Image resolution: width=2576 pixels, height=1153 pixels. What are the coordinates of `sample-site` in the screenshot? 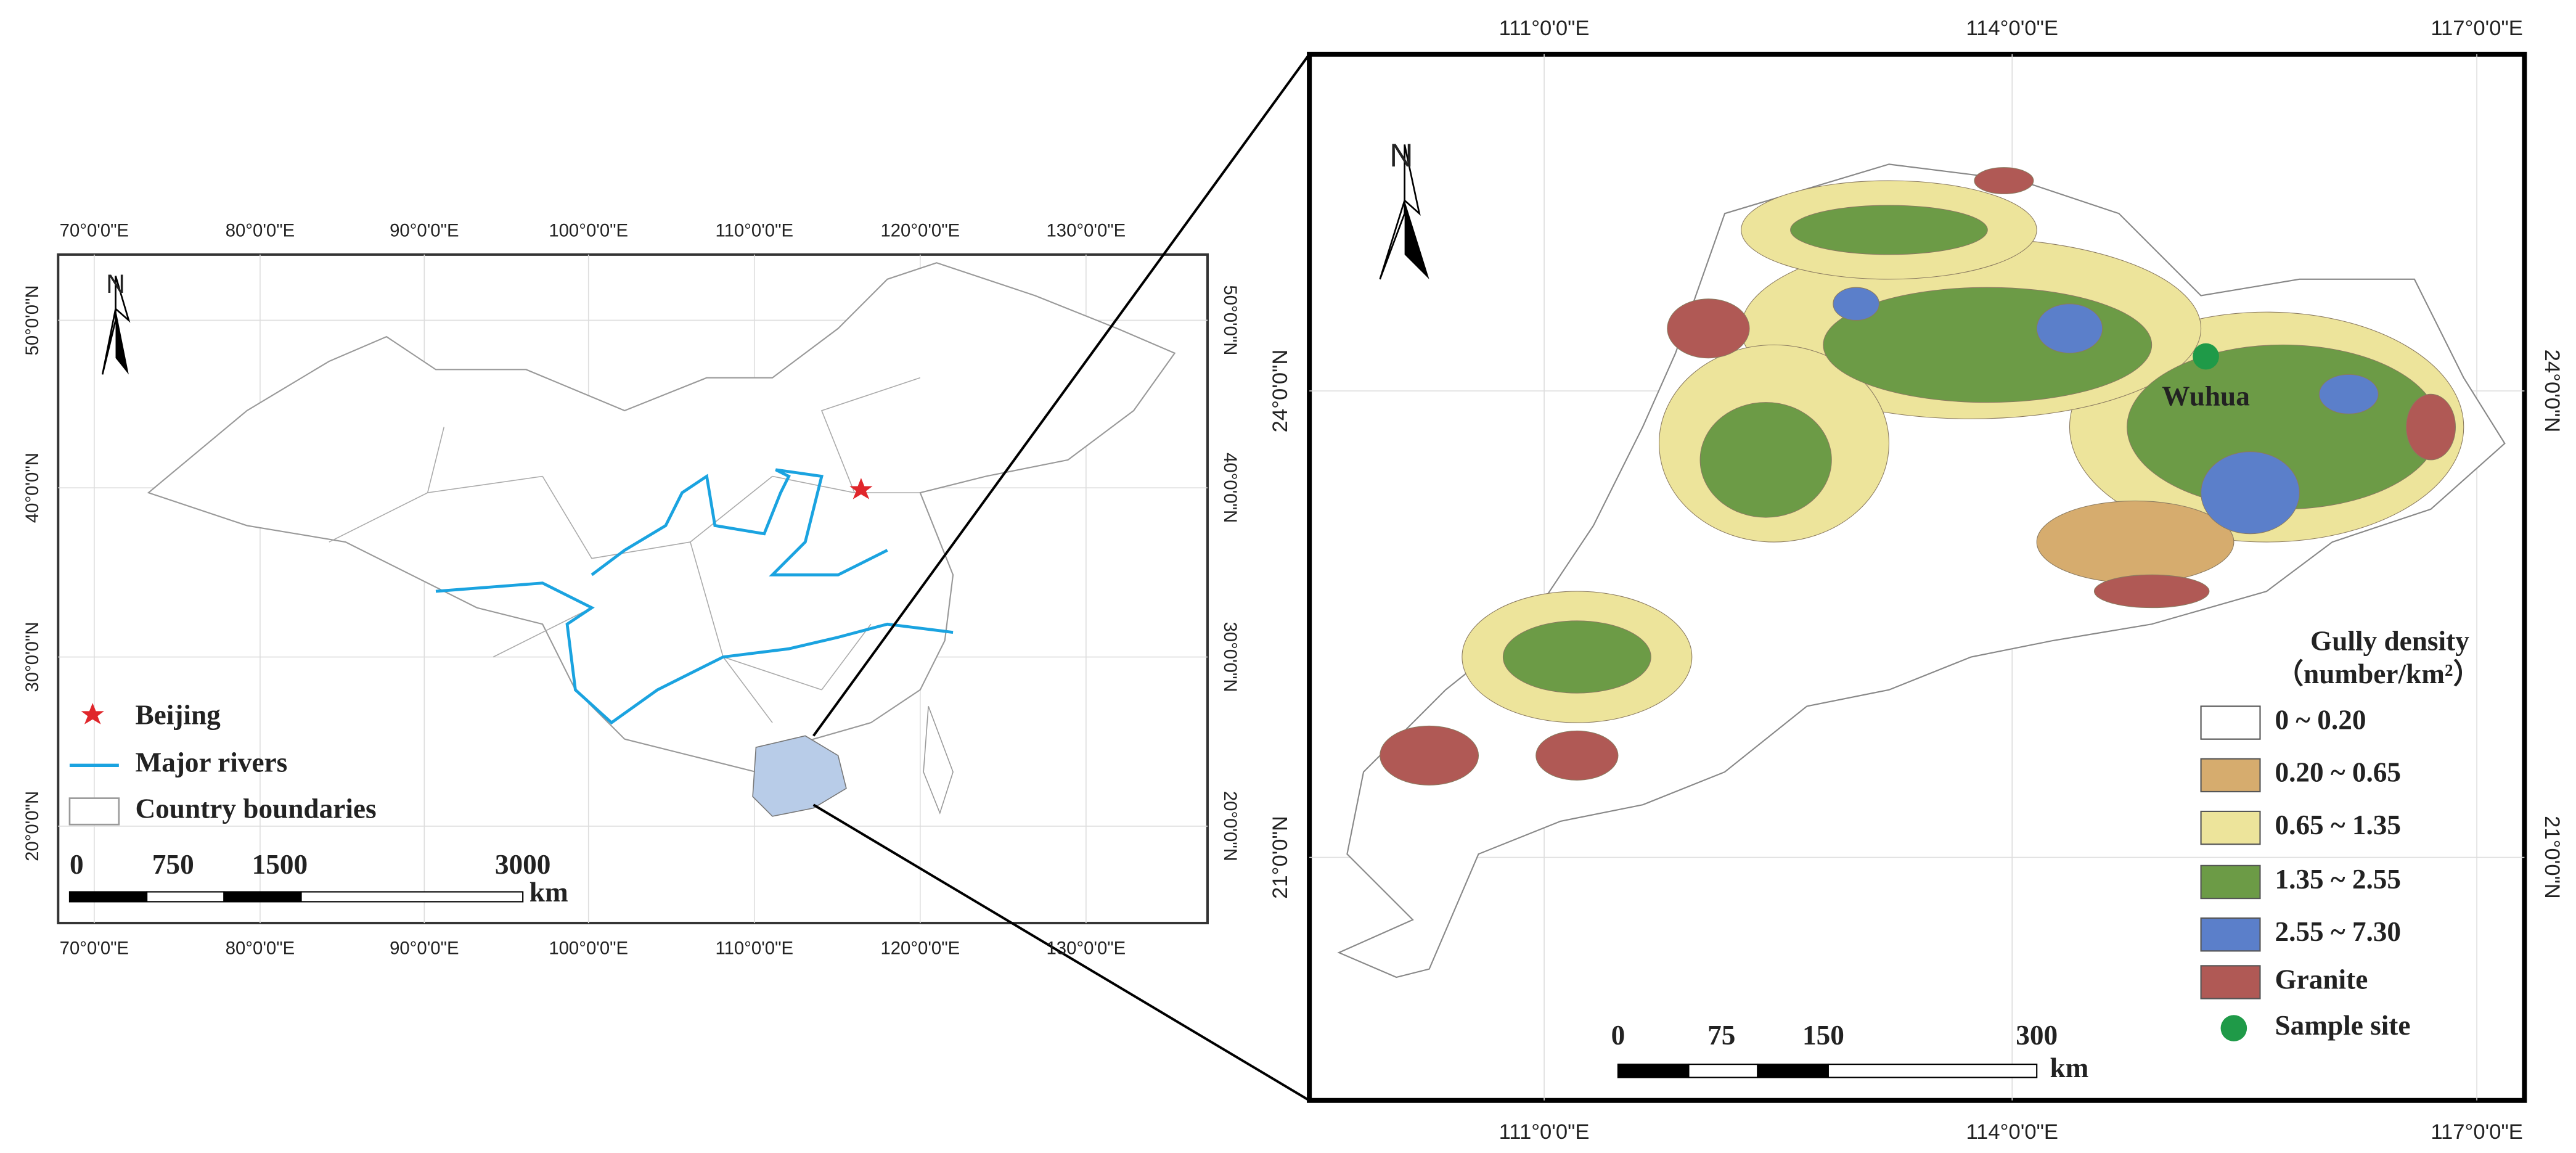 It's located at (2206, 356).